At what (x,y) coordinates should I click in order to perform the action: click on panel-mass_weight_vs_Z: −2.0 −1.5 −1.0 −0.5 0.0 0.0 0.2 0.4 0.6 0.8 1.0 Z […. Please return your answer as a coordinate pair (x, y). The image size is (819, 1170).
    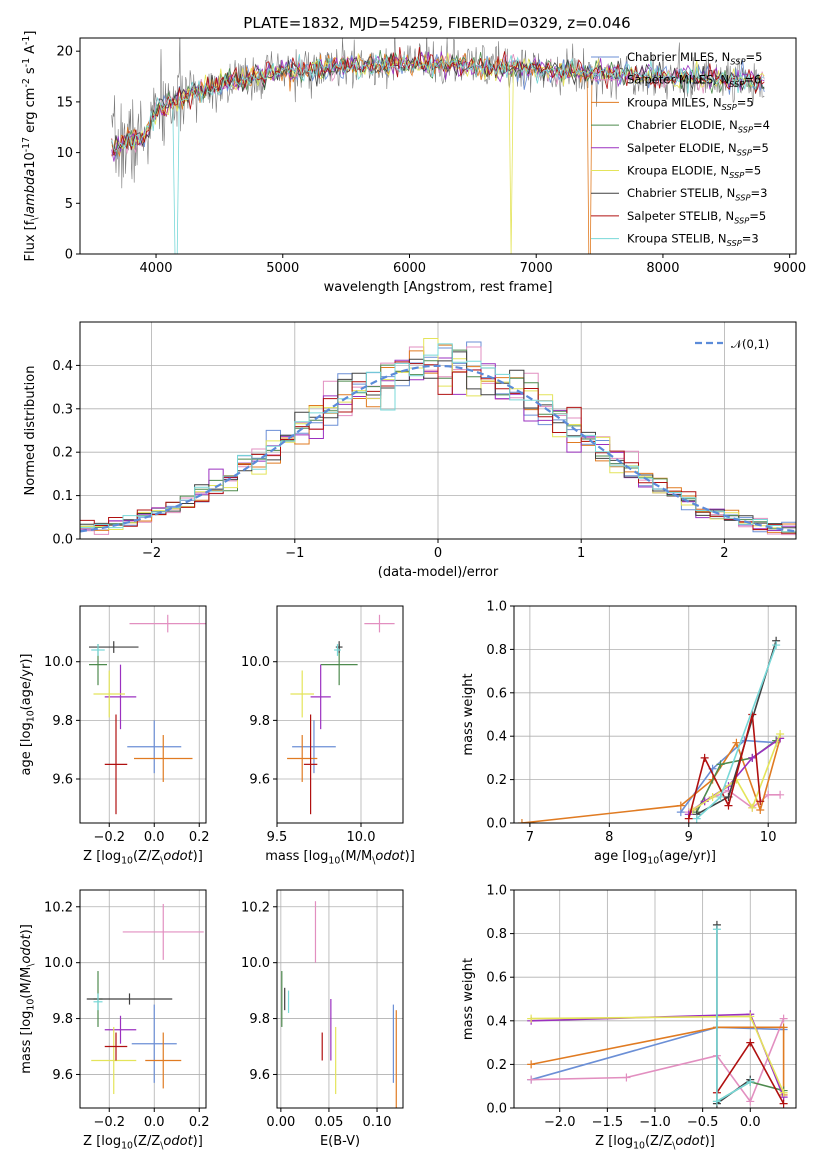
    Looking at the image, I should click on (629, 1018).